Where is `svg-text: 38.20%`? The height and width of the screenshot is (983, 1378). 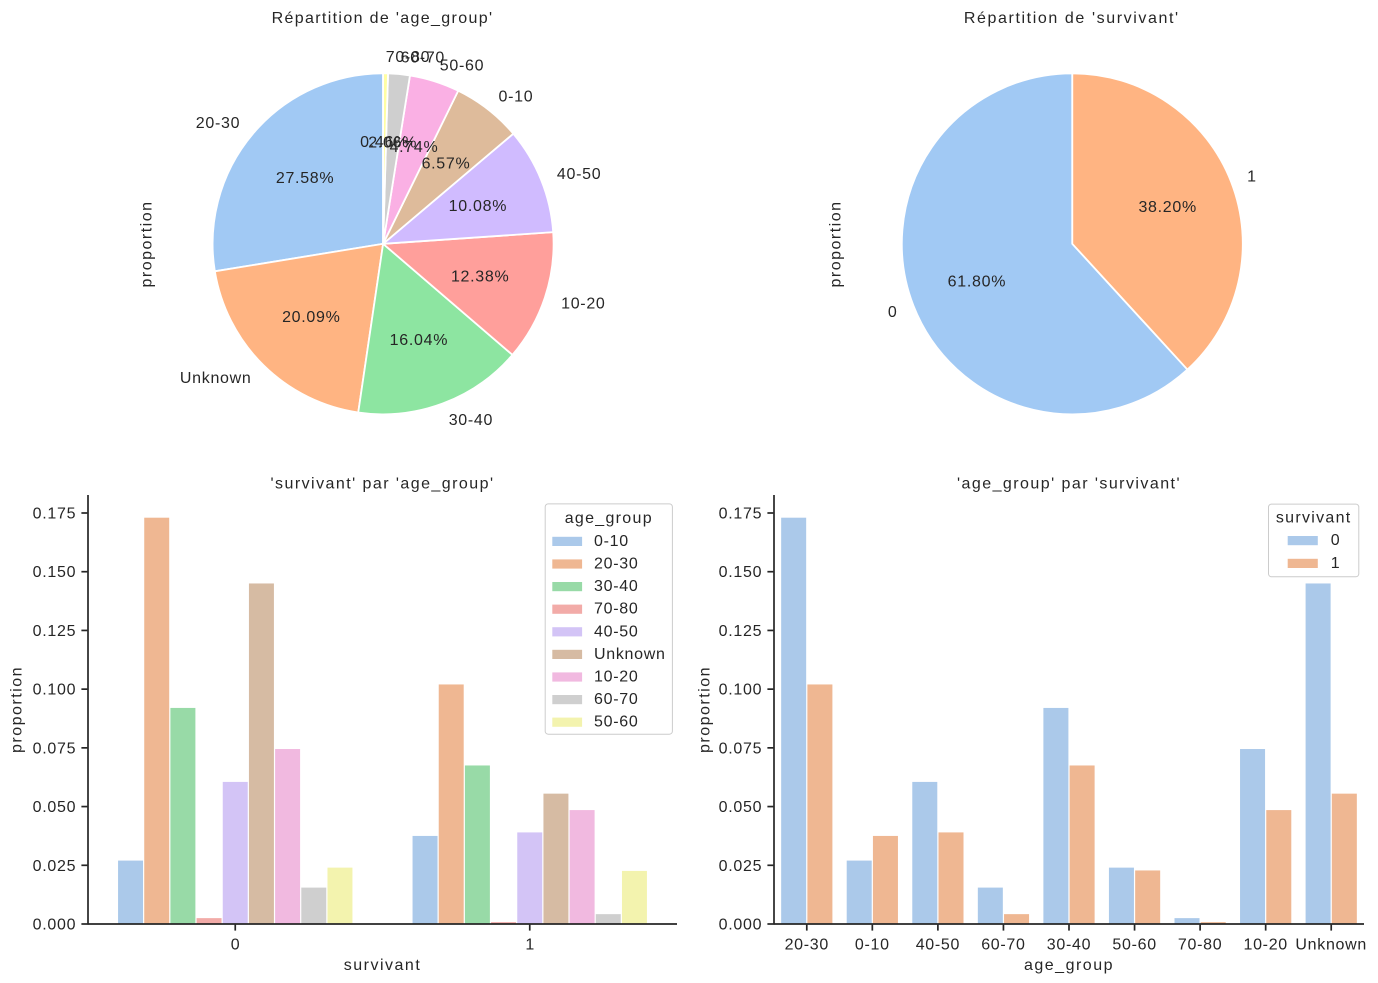 svg-text: 38.20% is located at coordinates (1167, 207).